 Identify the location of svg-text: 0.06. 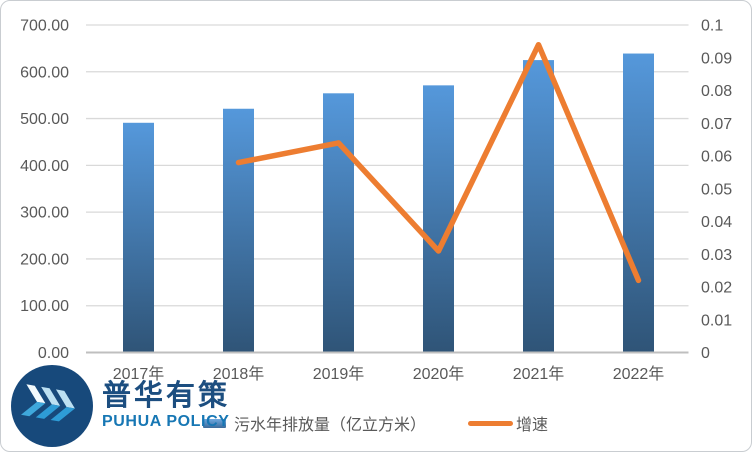
(716, 157).